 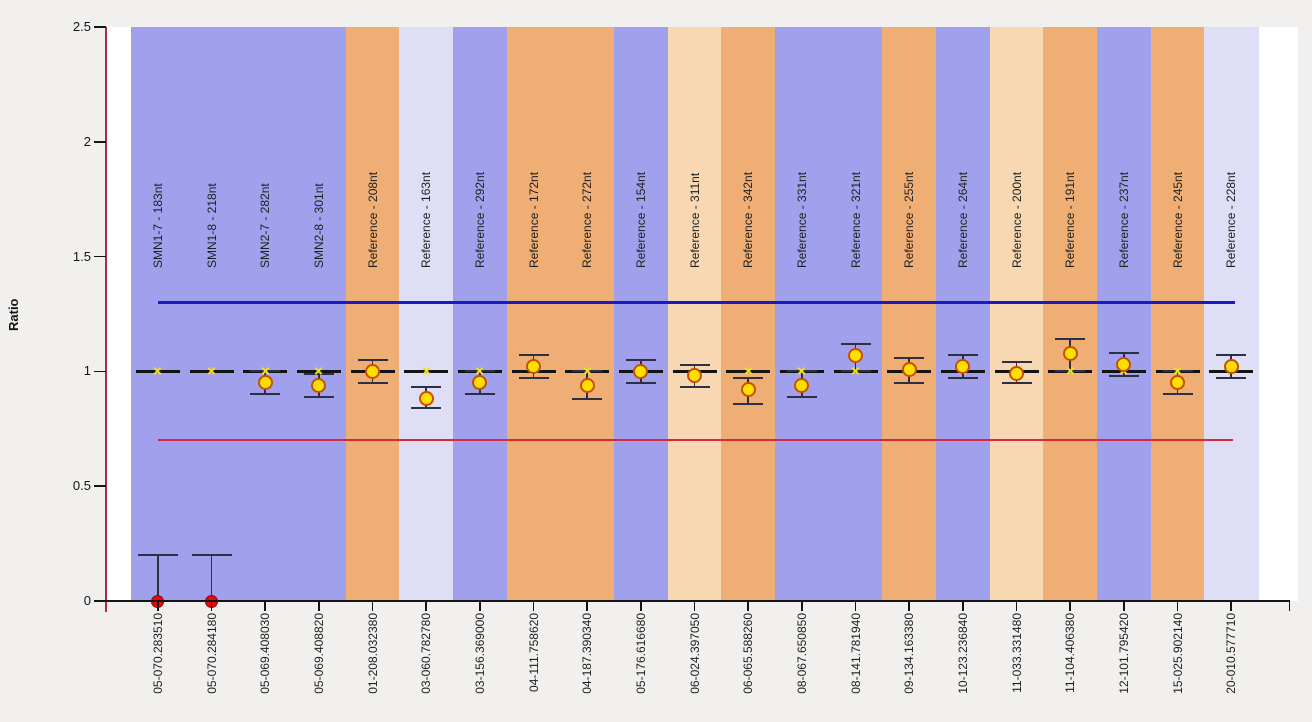 What do you see at coordinates (318, 225) in the screenshot?
I see `probe-label: SMN2-8 - 301nt` at bounding box center [318, 225].